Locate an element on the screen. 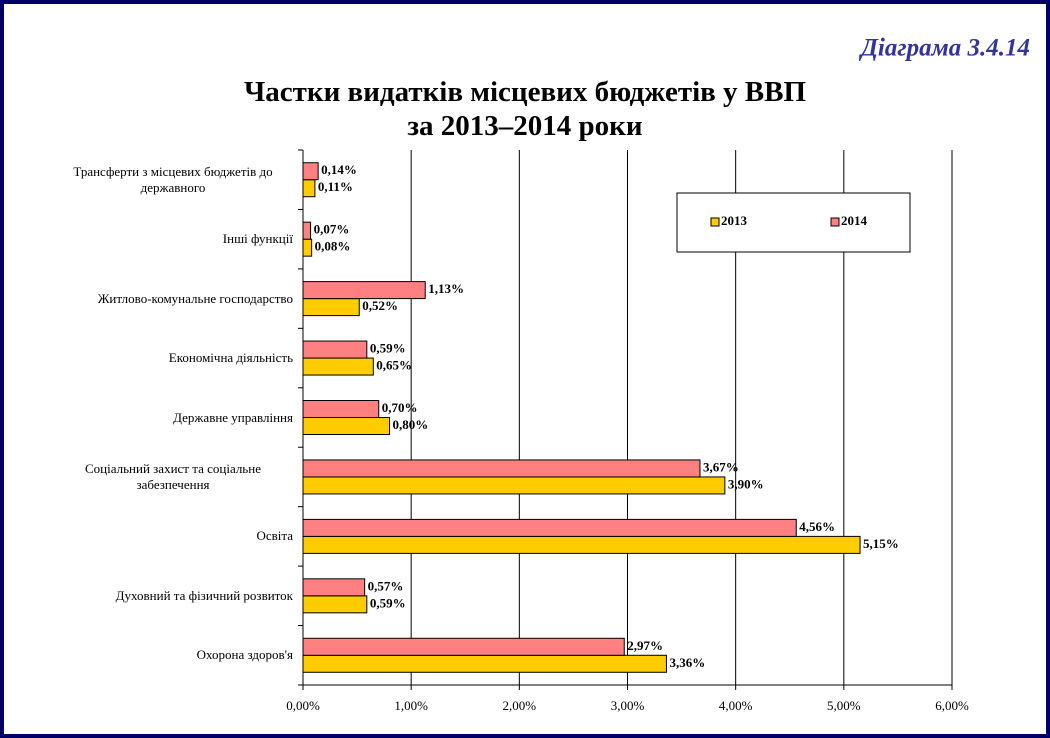  data-label: 5,15% is located at coordinates (881, 543).